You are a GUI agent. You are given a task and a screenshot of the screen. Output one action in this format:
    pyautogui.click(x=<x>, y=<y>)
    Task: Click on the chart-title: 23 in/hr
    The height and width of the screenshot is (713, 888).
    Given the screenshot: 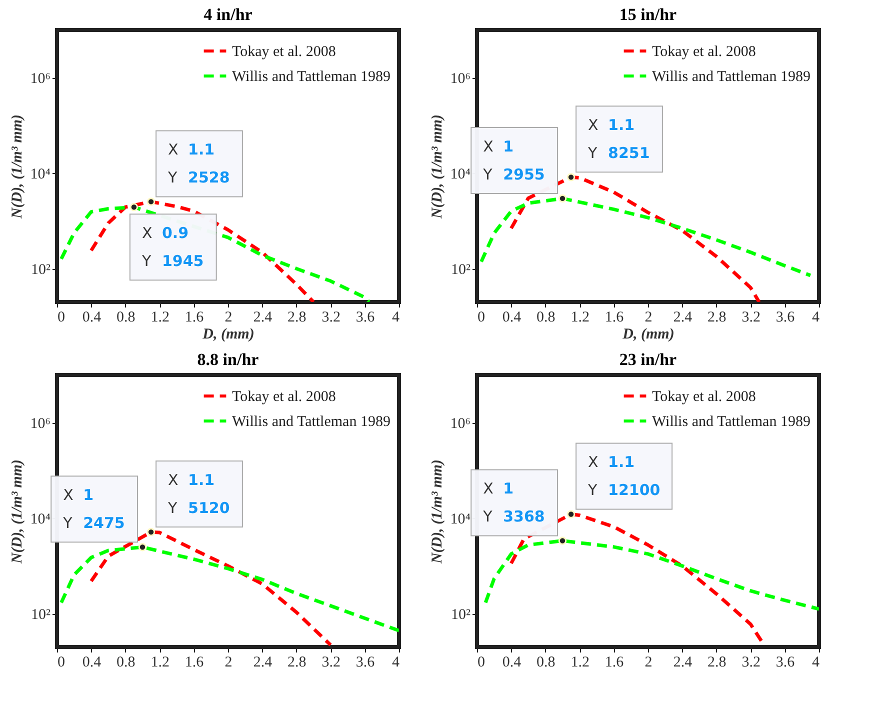 What is the action you would take?
    pyautogui.click(x=648, y=359)
    